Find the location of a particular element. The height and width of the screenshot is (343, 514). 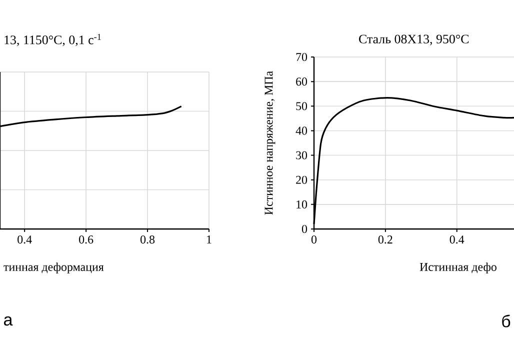

x-axis-title: тинная деформация is located at coordinates (54, 268).